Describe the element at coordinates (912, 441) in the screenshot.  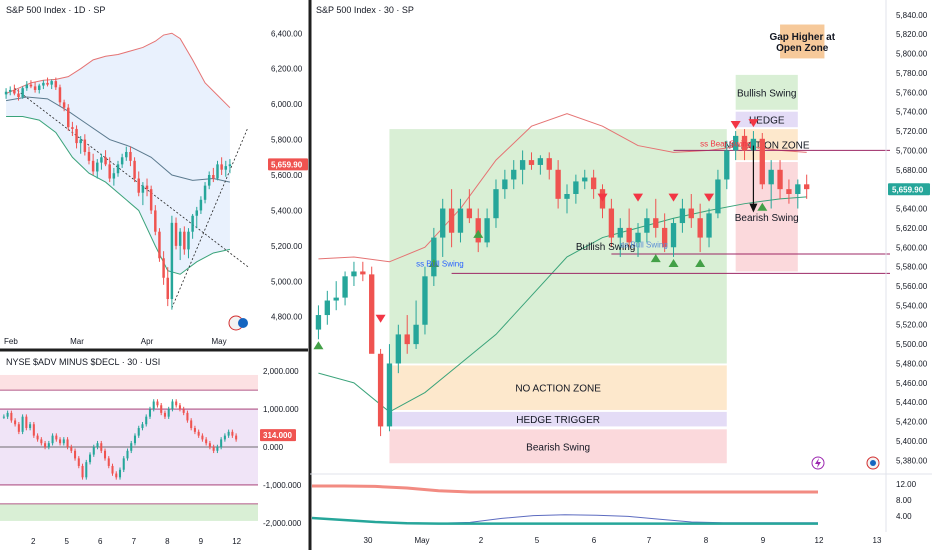
I see `y-tick-label: 5,400.00` at that location.